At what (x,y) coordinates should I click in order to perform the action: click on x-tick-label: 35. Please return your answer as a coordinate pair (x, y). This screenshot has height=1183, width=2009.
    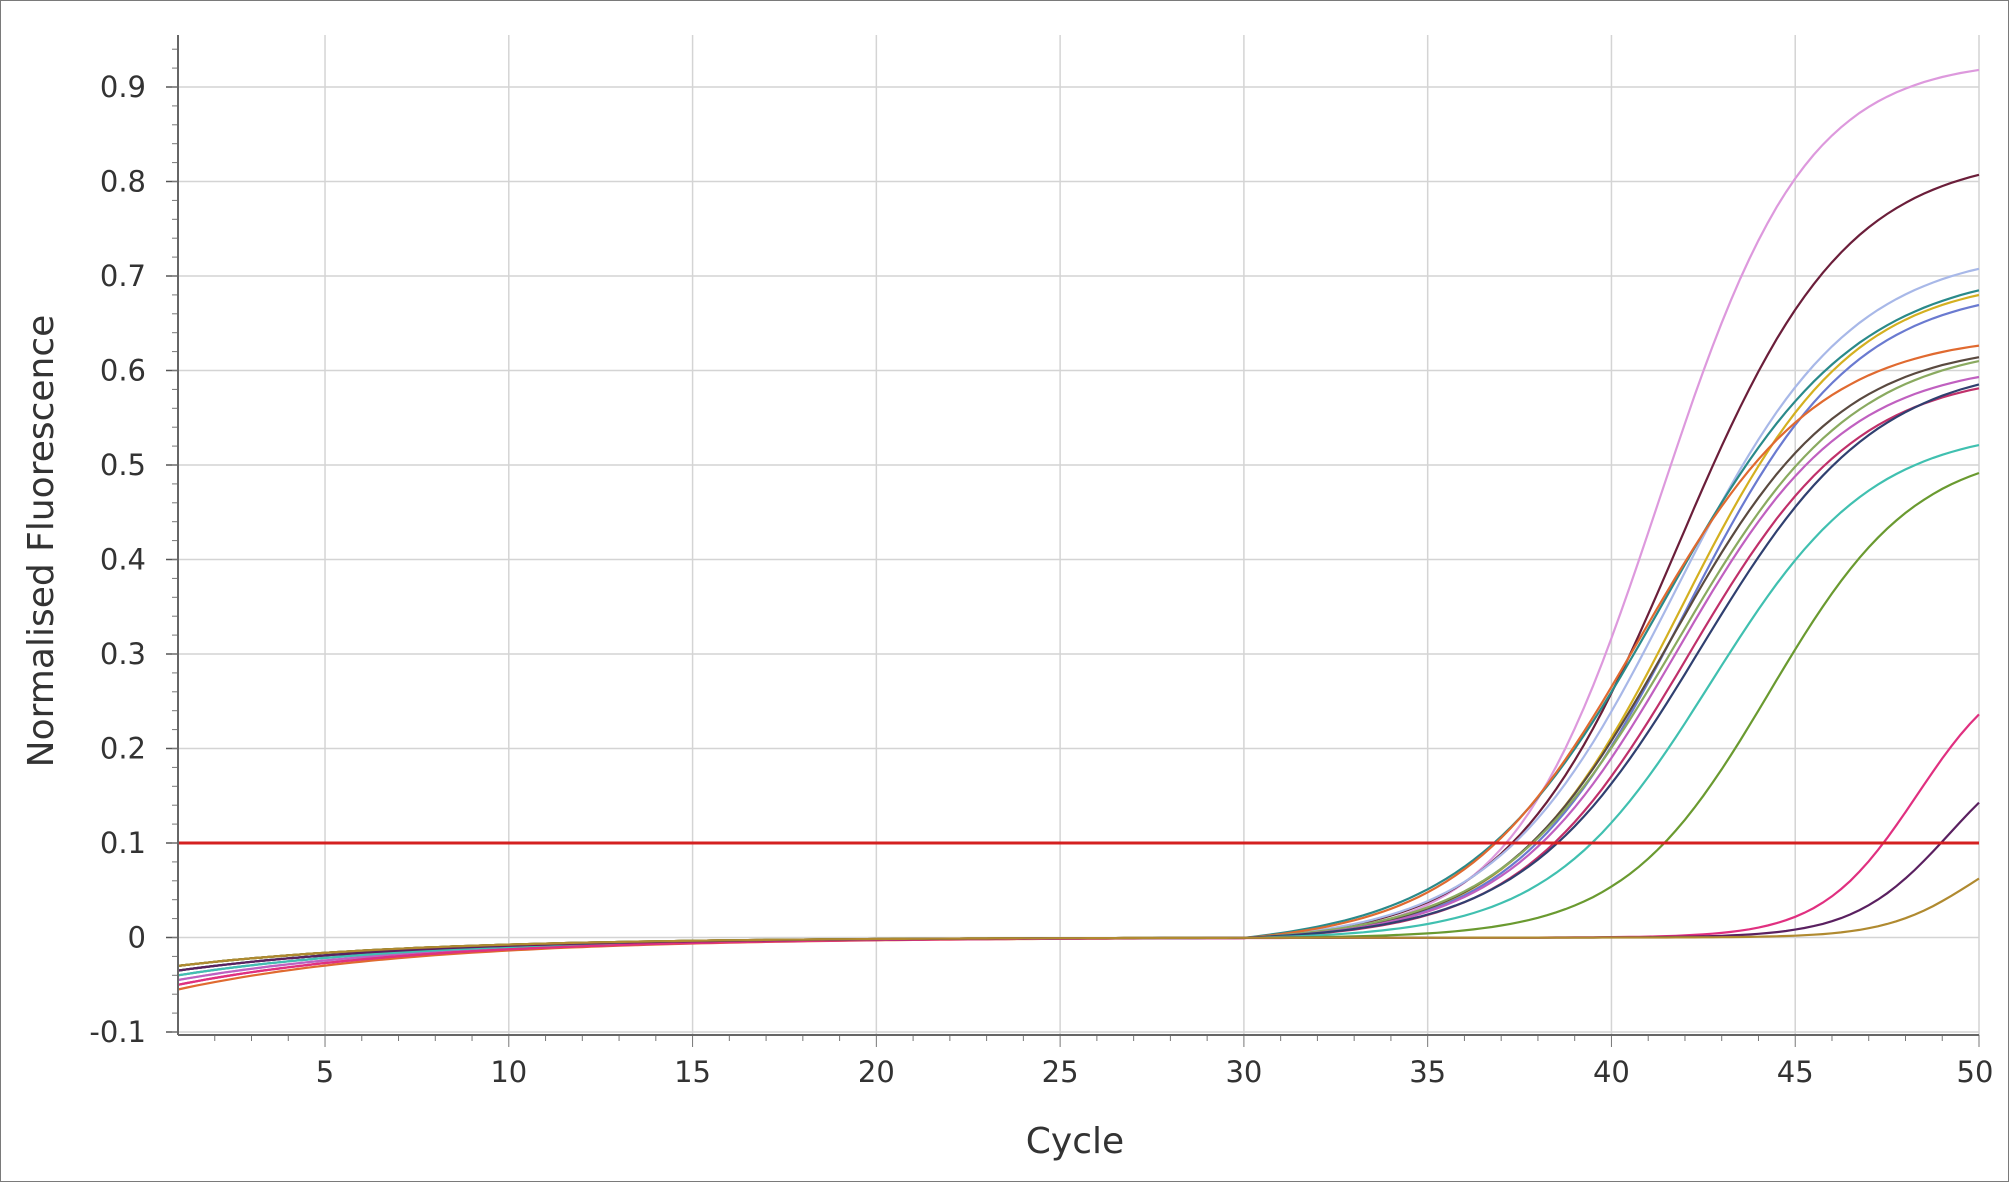
    Looking at the image, I should click on (1427, 1072).